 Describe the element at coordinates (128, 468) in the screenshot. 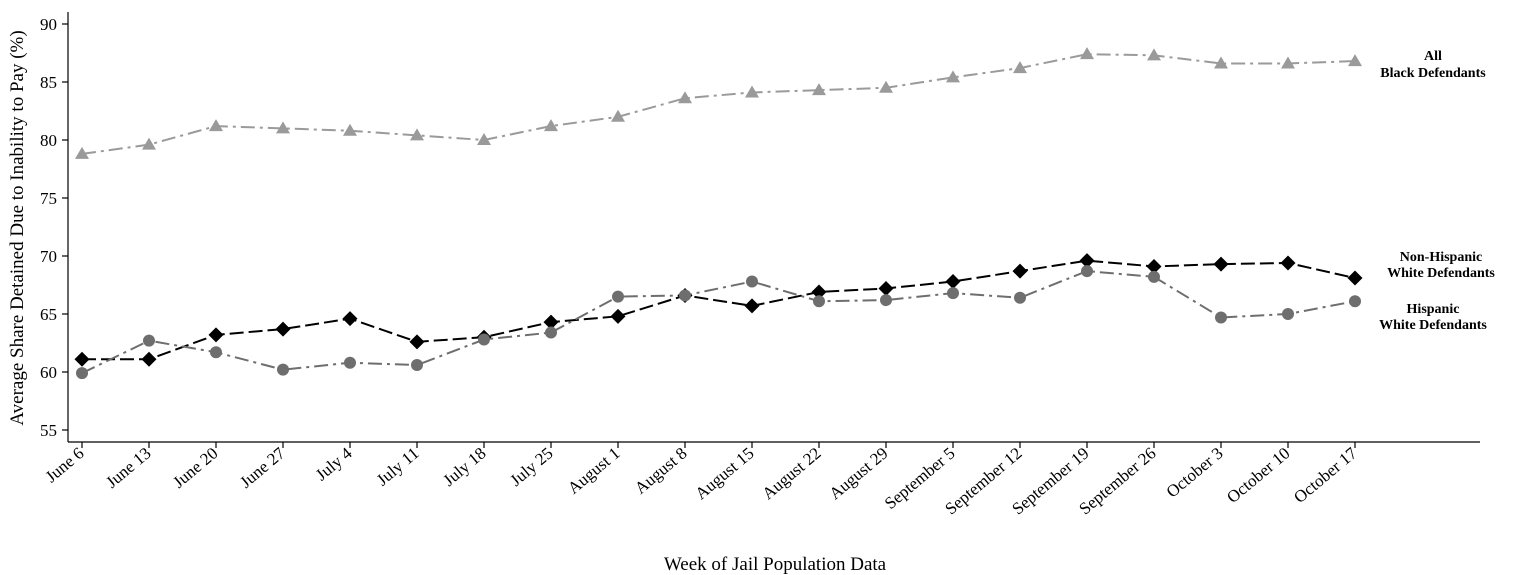

I see `x-tick-label: June 13` at that location.